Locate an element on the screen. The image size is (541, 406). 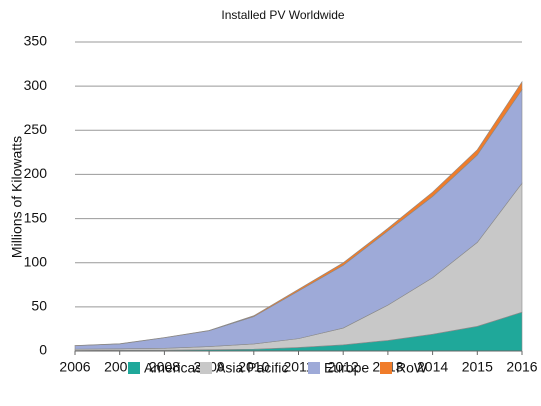
y-tick-label: 250 is located at coordinates (36, 129).